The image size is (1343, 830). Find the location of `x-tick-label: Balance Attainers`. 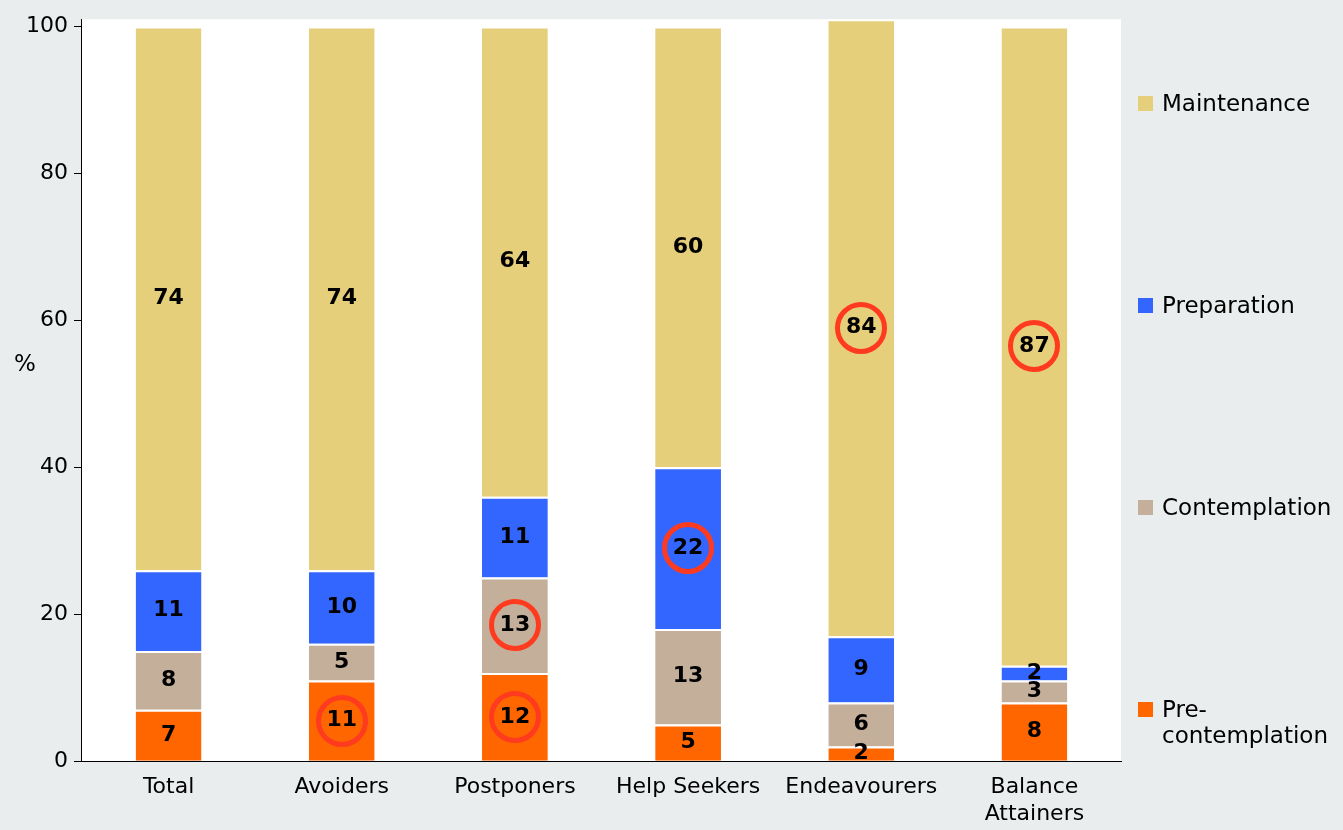

x-tick-label: Balance Attainers is located at coordinates (1034, 799).